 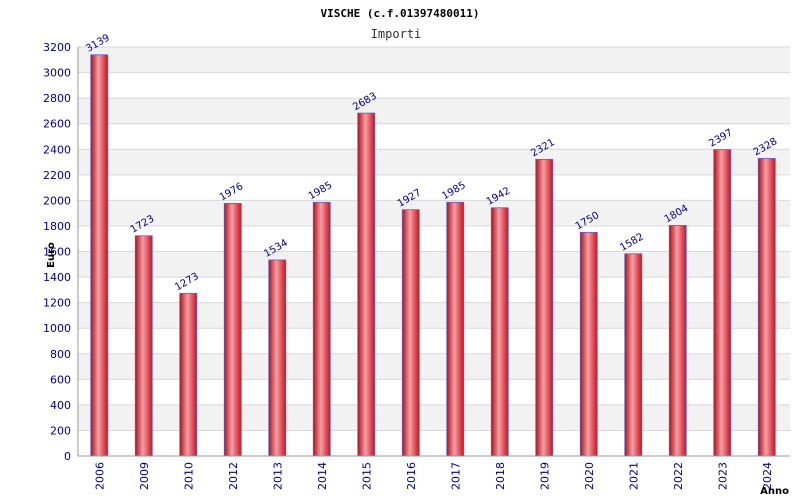 I want to click on y-tick-label: 1200, so click(x=57, y=303).